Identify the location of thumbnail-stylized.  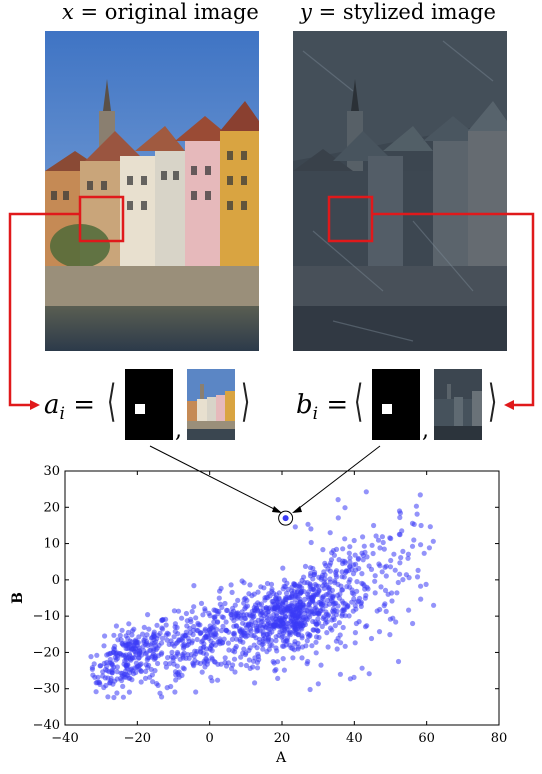
(458, 404).